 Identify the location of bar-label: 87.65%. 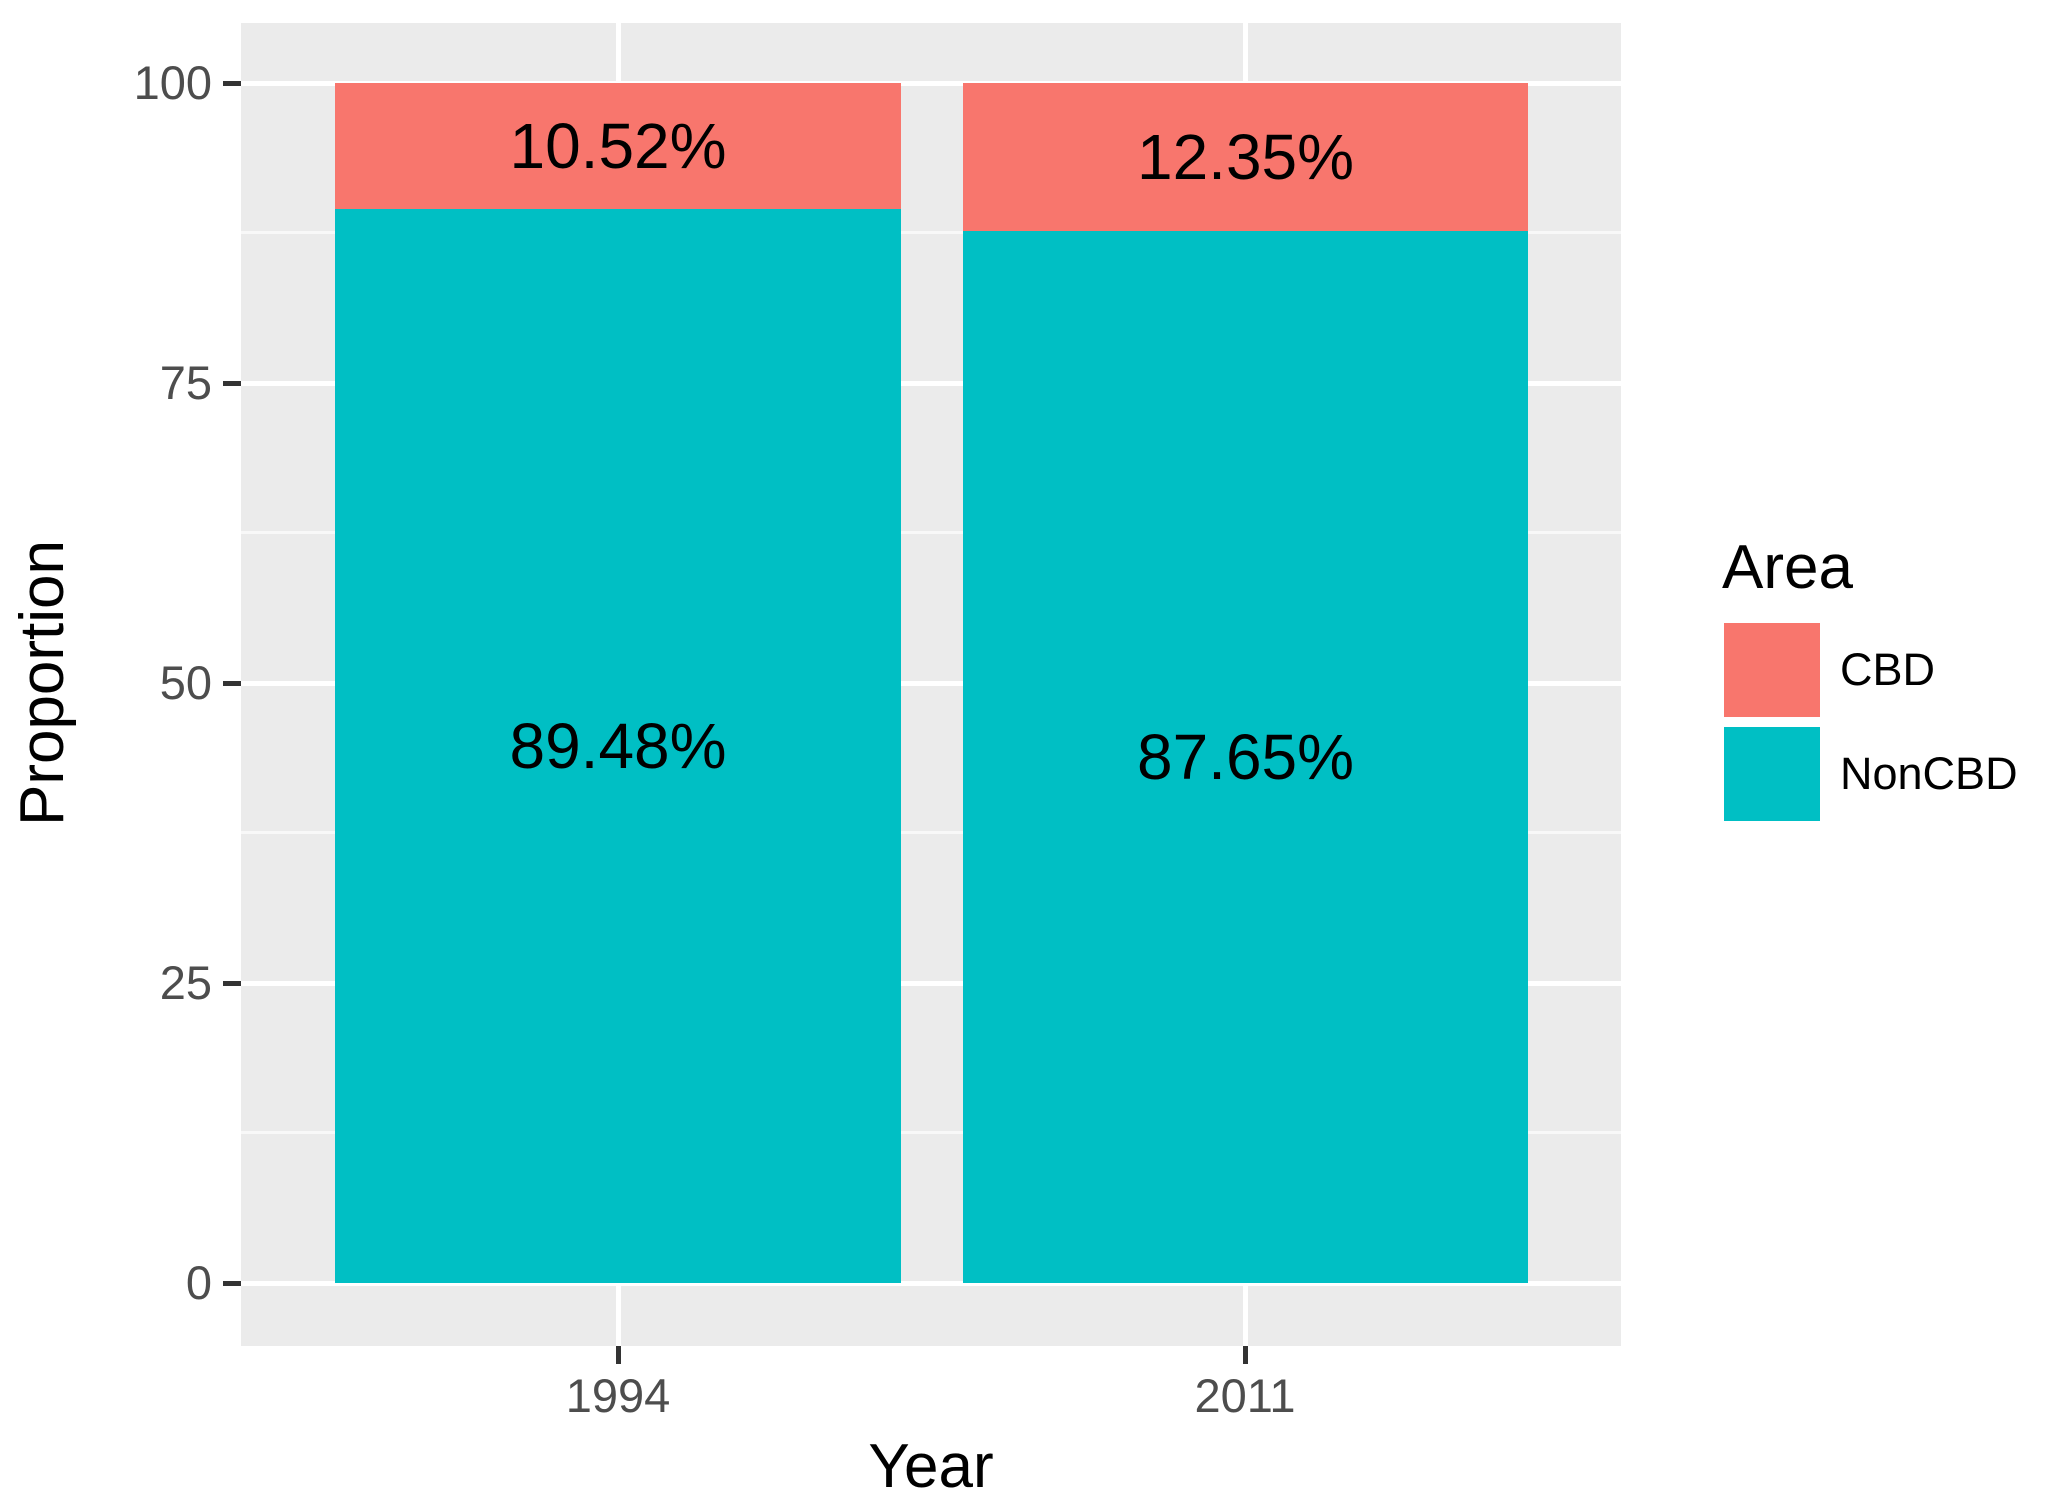
(1245, 757).